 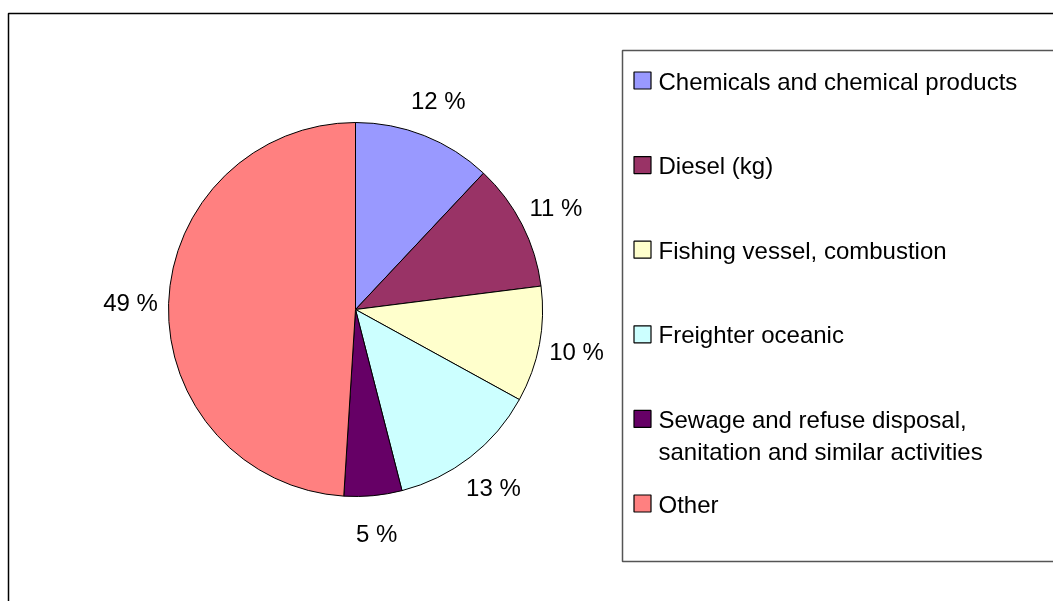 What do you see at coordinates (751, 335) in the screenshot?
I see `legend-label: Freighter oceanic` at bounding box center [751, 335].